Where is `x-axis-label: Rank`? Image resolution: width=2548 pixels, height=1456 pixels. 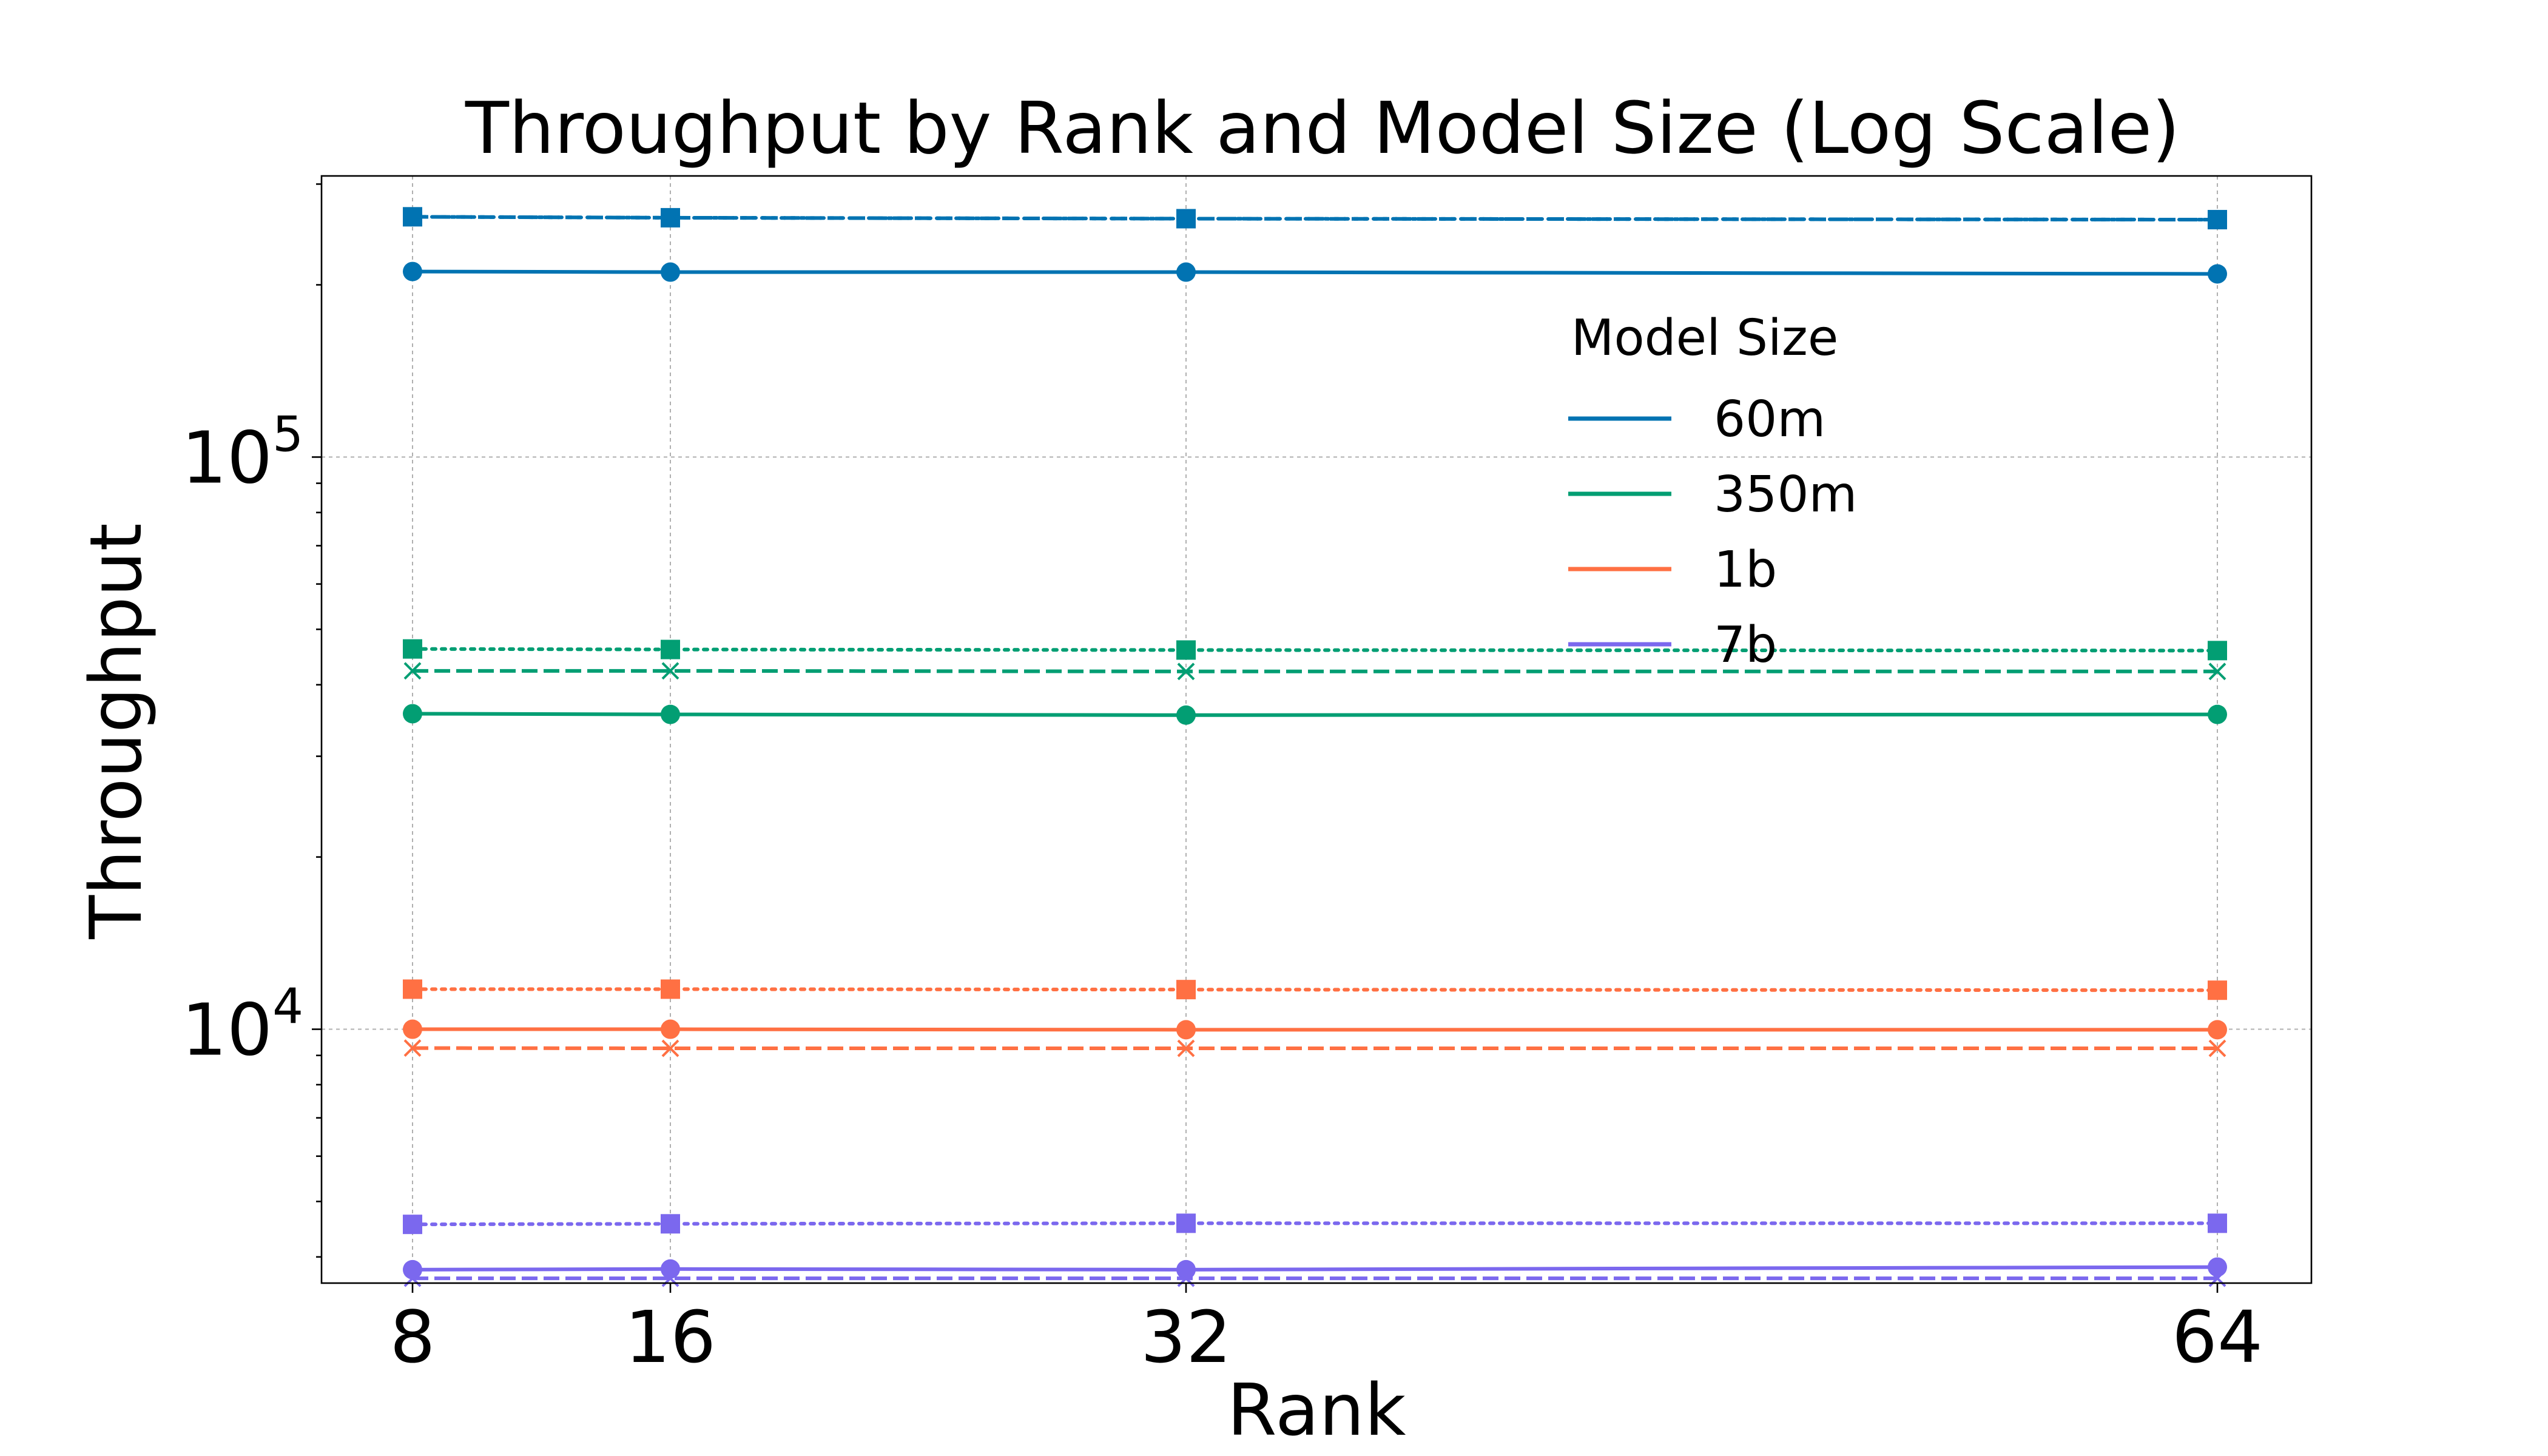
x-axis-label: Rank is located at coordinates (1316, 1410).